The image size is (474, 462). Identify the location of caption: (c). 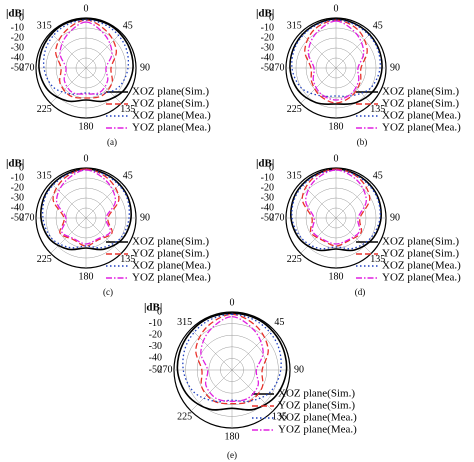
(108, 292).